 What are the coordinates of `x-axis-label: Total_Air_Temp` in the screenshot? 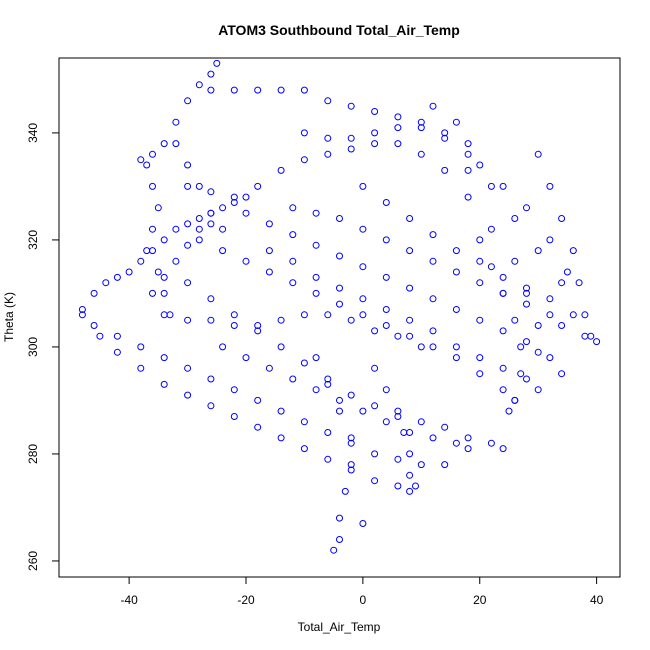 It's located at (339, 627).